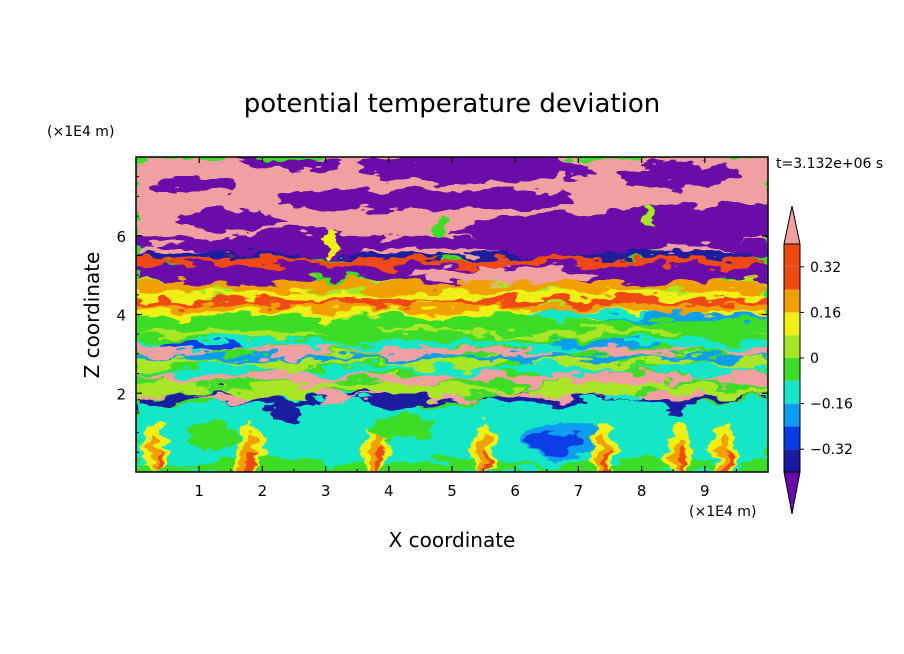 The width and height of the screenshot is (904, 654). What do you see at coordinates (579, 491) in the screenshot?
I see `x-tick-label: 7` at bounding box center [579, 491].